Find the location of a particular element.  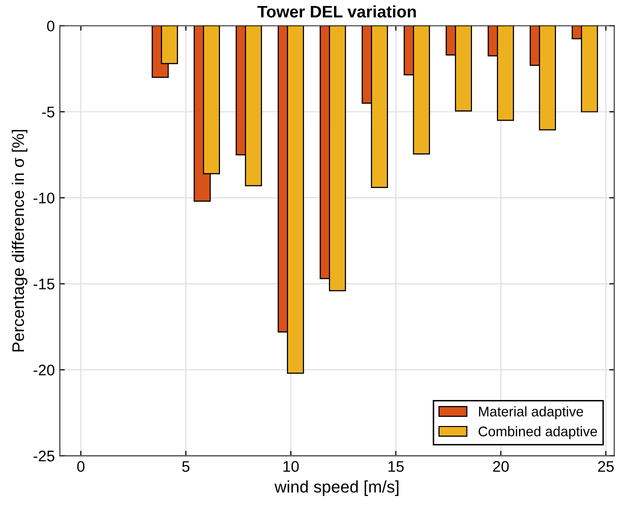

y-tick-label: -15 is located at coordinates (44, 284).